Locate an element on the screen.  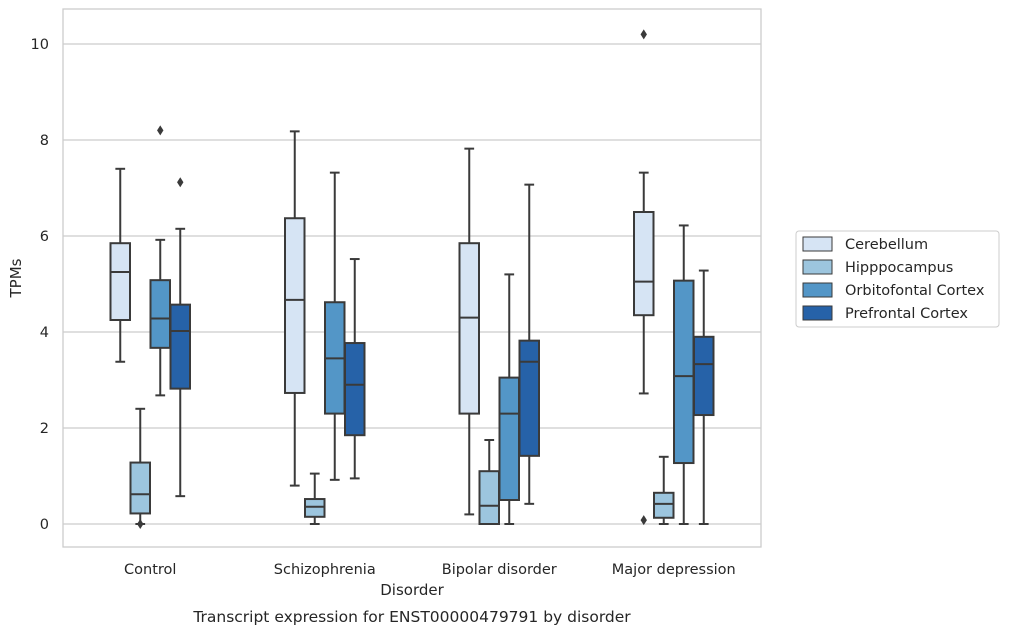
x-tick-label: Control is located at coordinates (150, 570).